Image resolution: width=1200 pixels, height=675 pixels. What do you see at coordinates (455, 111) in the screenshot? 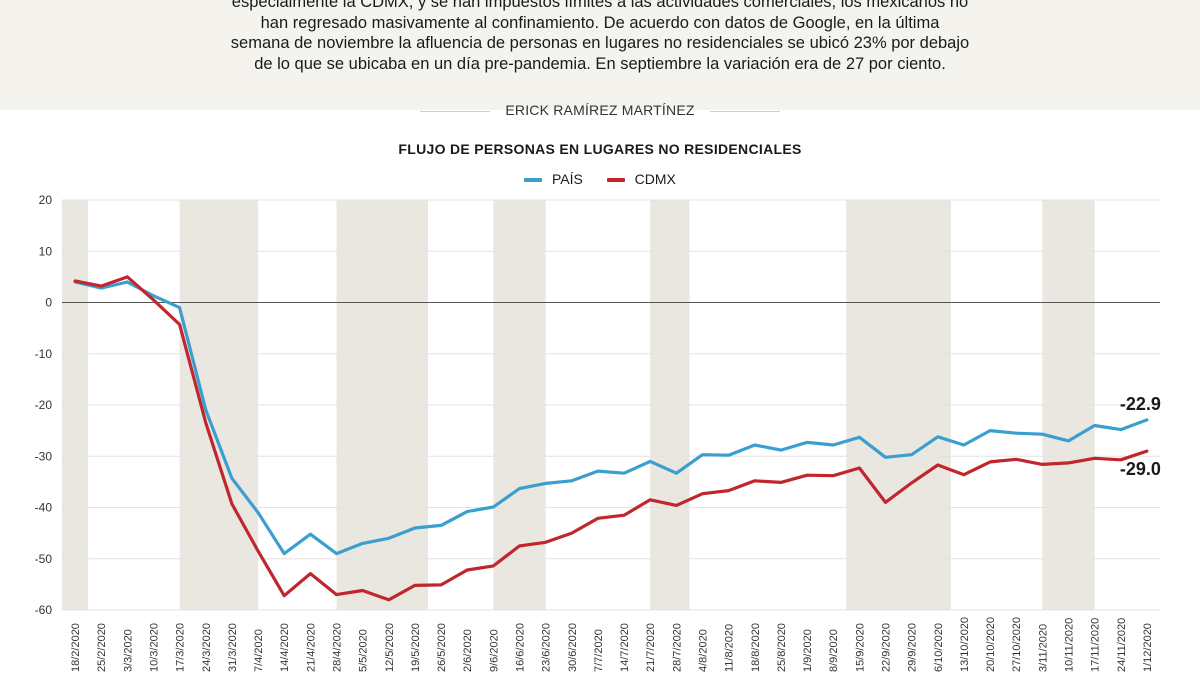
I see `byline-divider-left` at bounding box center [455, 111].